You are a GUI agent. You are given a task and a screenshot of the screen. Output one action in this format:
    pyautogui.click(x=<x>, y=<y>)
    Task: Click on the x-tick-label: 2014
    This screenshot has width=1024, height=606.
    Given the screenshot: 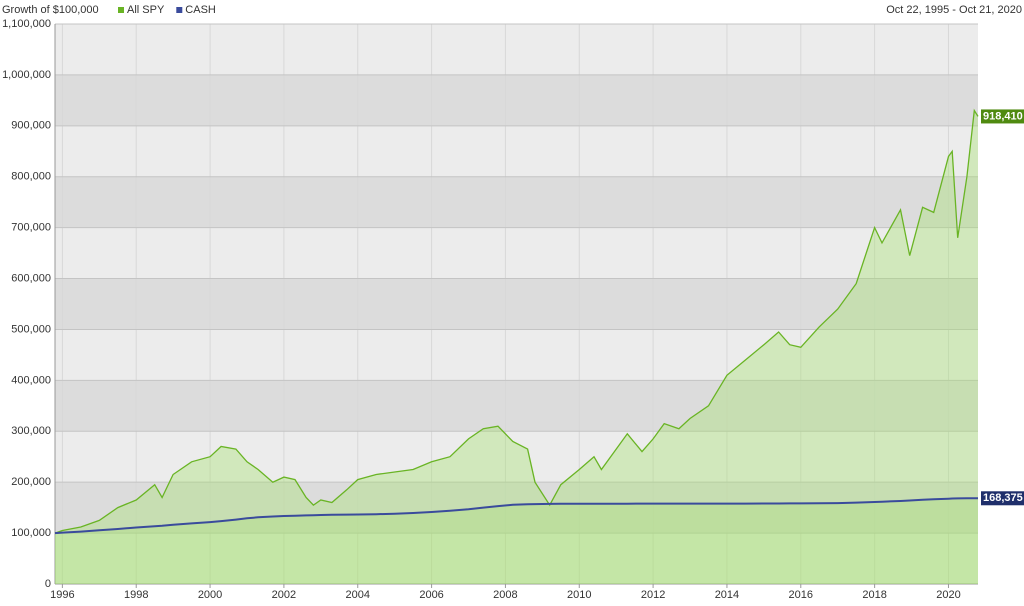 What is the action you would take?
    pyautogui.click(x=727, y=595)
    